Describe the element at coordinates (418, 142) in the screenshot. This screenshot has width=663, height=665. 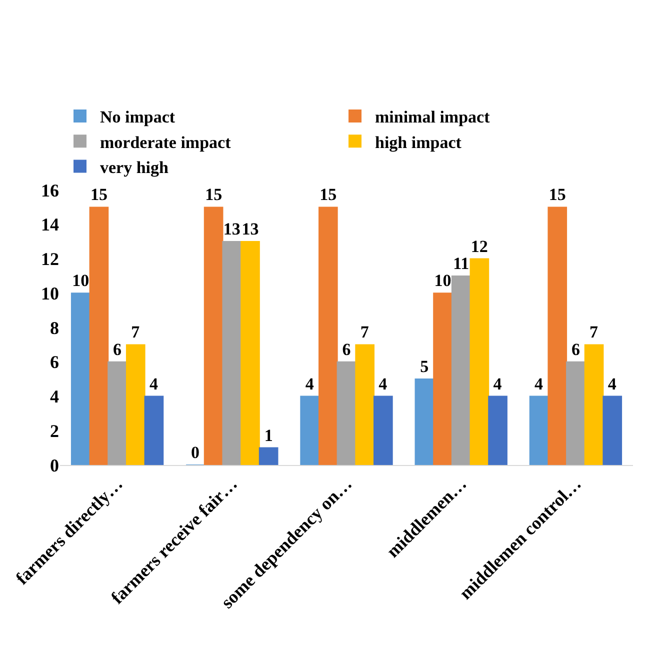
I see `legend-label: high impact` at that location.